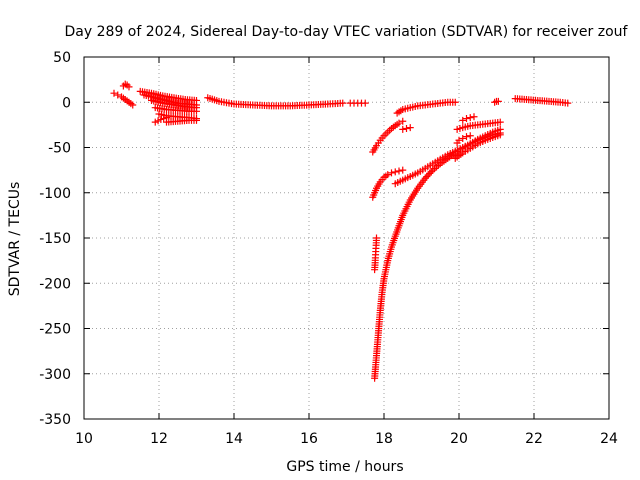 The image size is (640, 480). Describe the element at coordinates (66, 103) in the screenshot. I see `y-tick-label: 0` at that location.